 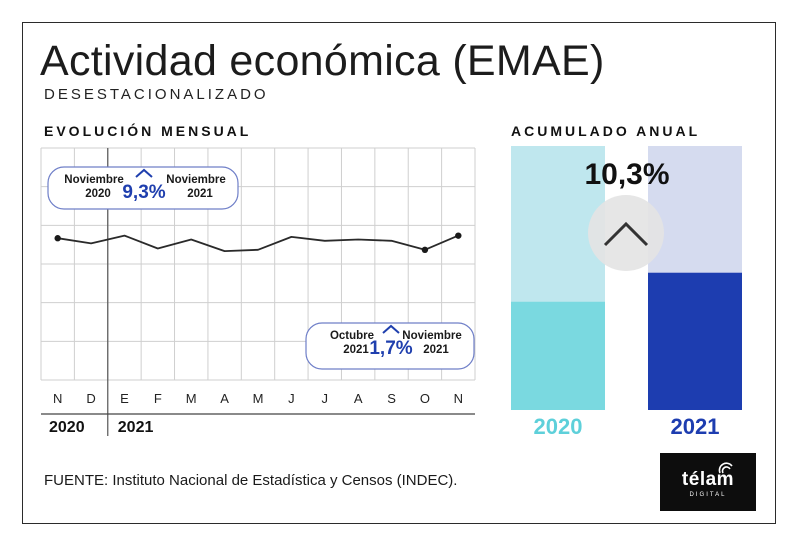 What do you see at coordinates (124, 398) in the screenshot?
I see `x-tick-label: E` at bounding box center [124, 398].